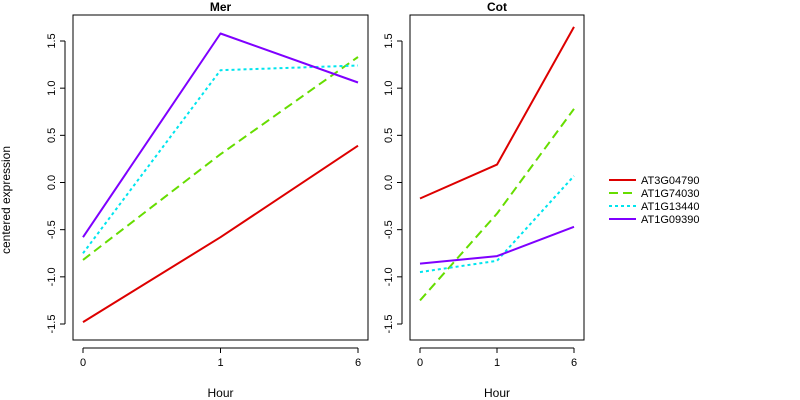 The width and height of the screenshot is (800, 400). I want to click on series-line-at1g74030, so click(497, 205).